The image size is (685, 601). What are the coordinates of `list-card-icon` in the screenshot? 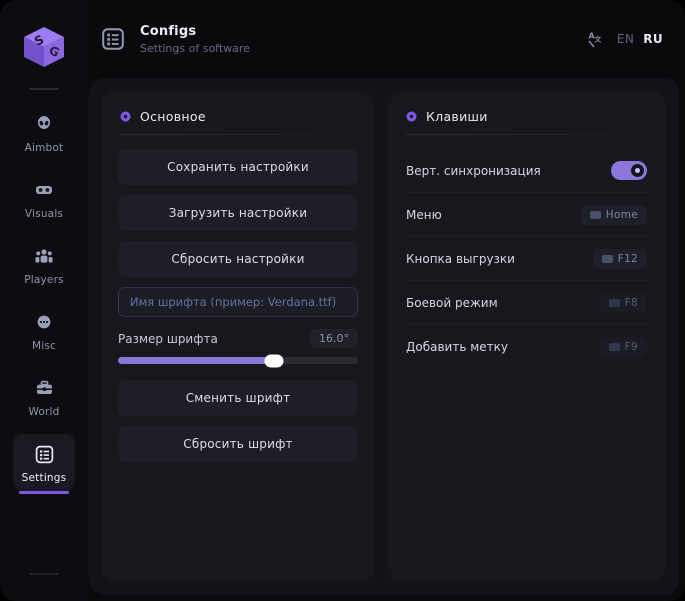 It's located at (44, 454).